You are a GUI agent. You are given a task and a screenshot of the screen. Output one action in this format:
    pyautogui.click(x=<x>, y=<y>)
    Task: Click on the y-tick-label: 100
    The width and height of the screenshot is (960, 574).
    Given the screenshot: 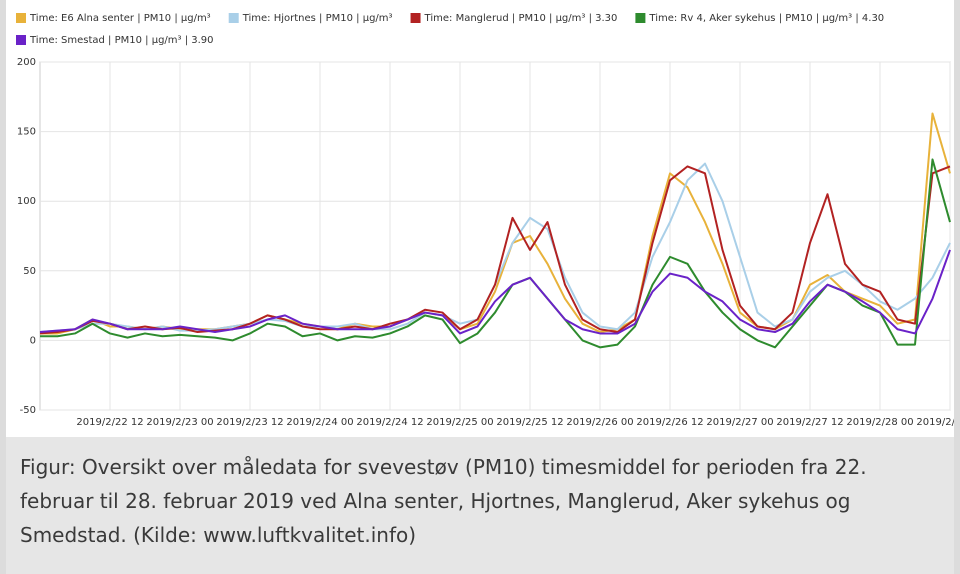 What is the action you would take?
    pyautogui.click(x=26, y=201)
    